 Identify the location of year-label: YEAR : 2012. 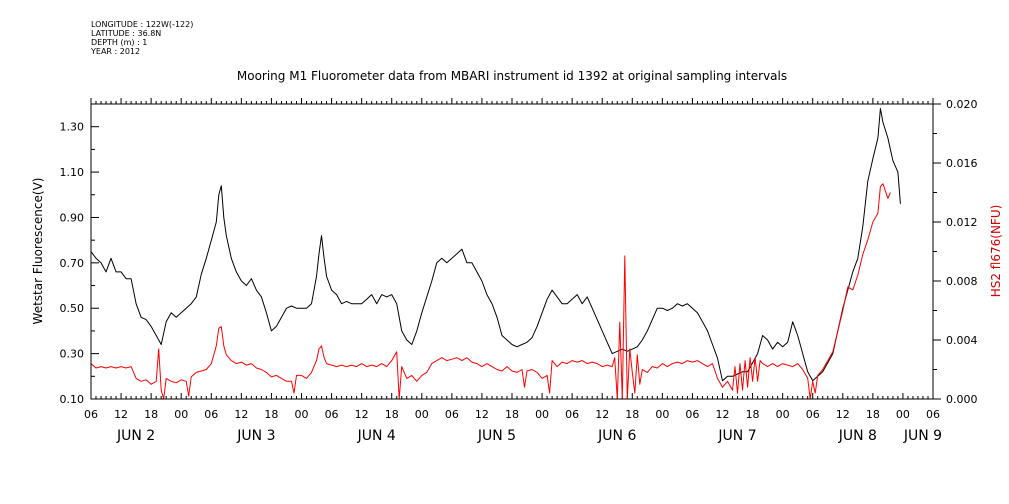
(116, 51).